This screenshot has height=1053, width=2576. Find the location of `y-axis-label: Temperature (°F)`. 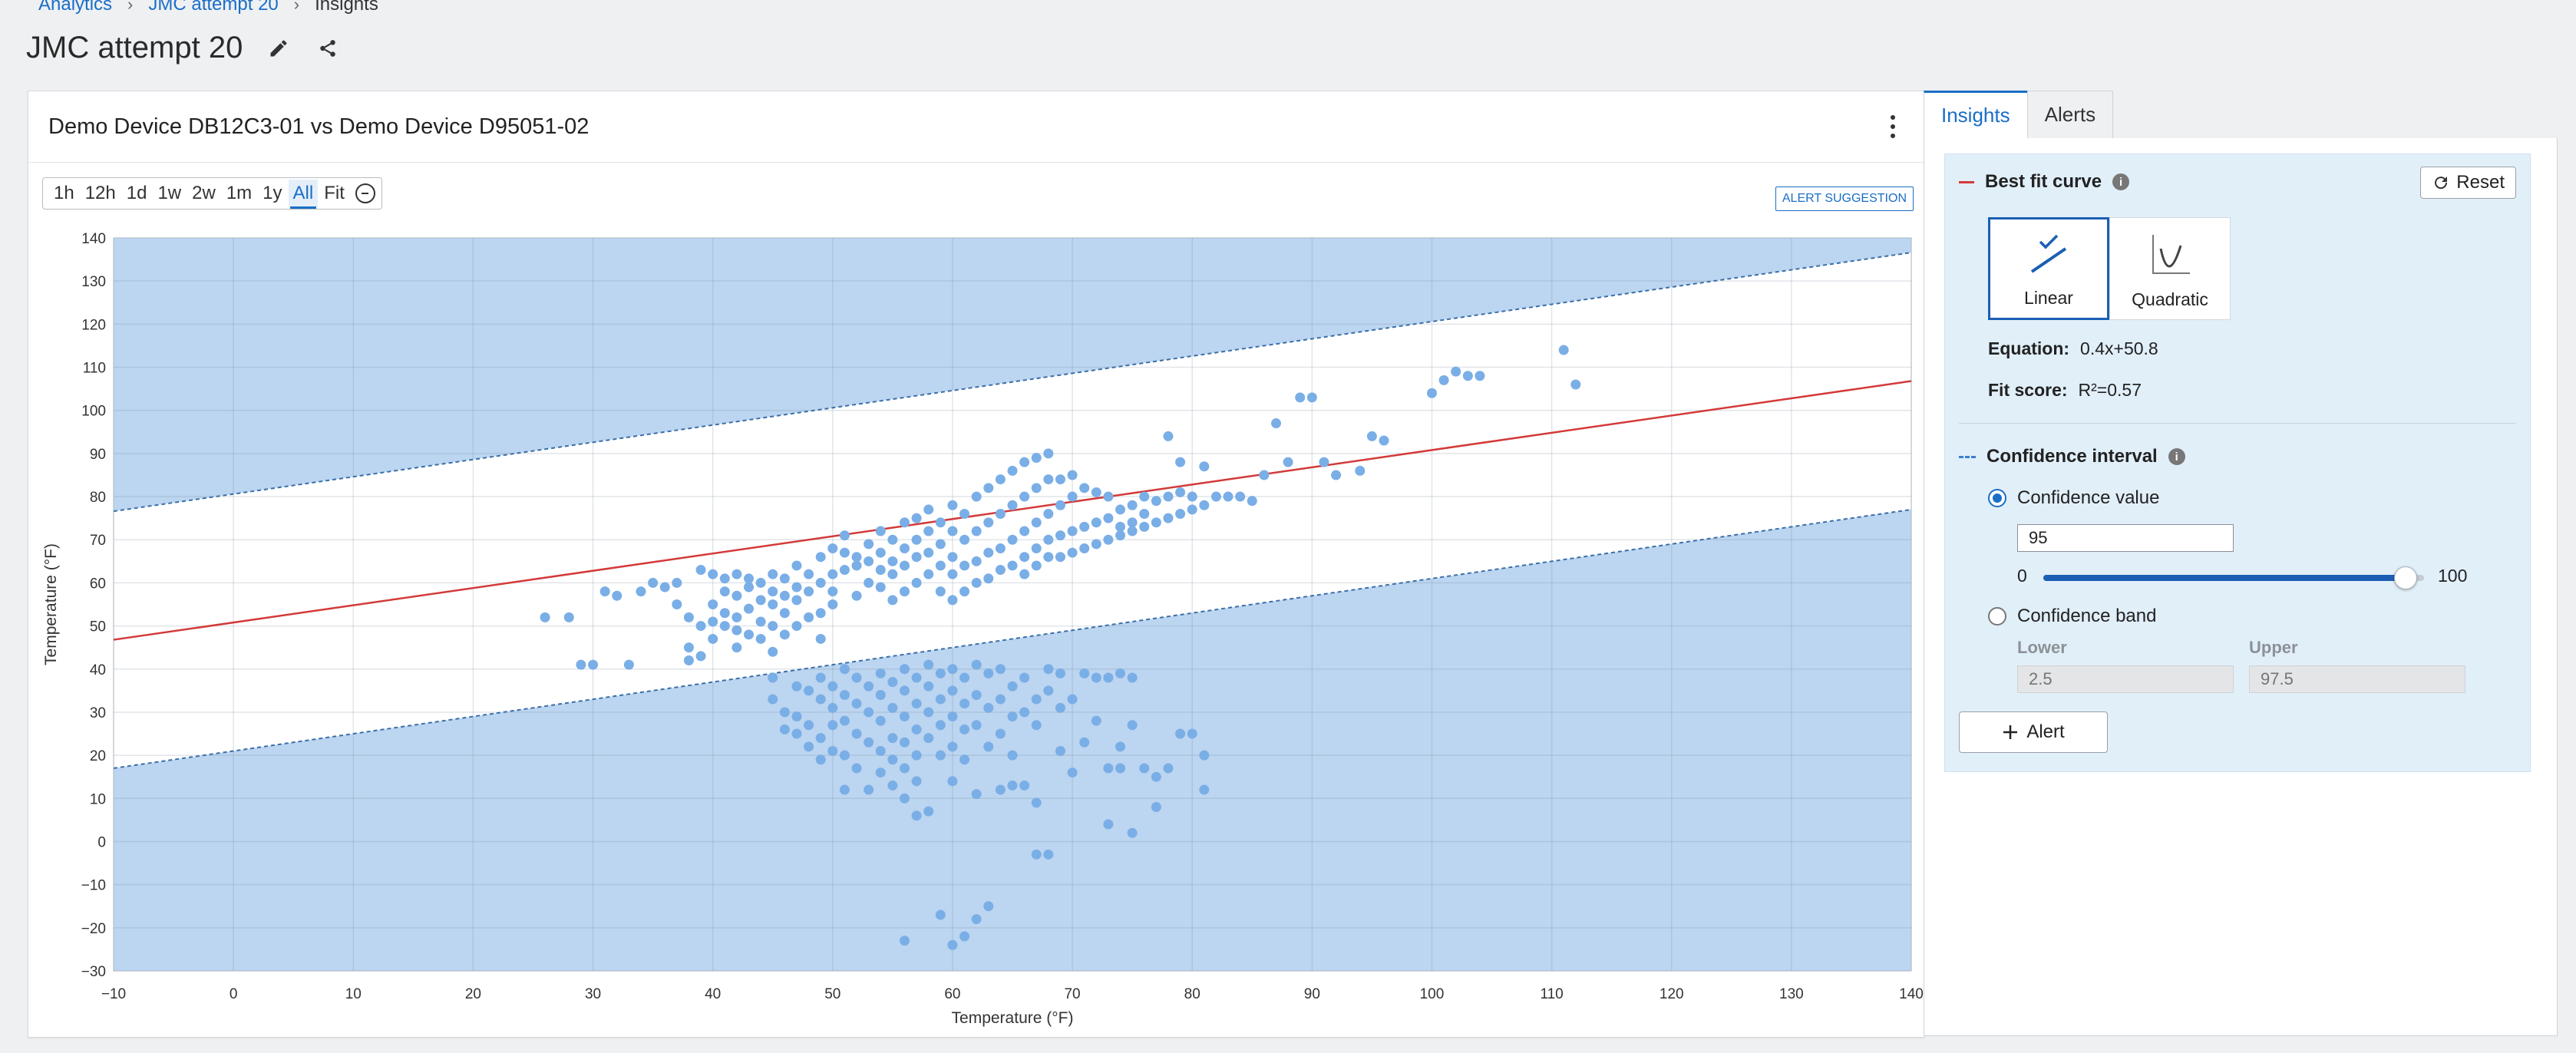

y-axis-label: Temperature (°F) is located at coordinates (51, 604).